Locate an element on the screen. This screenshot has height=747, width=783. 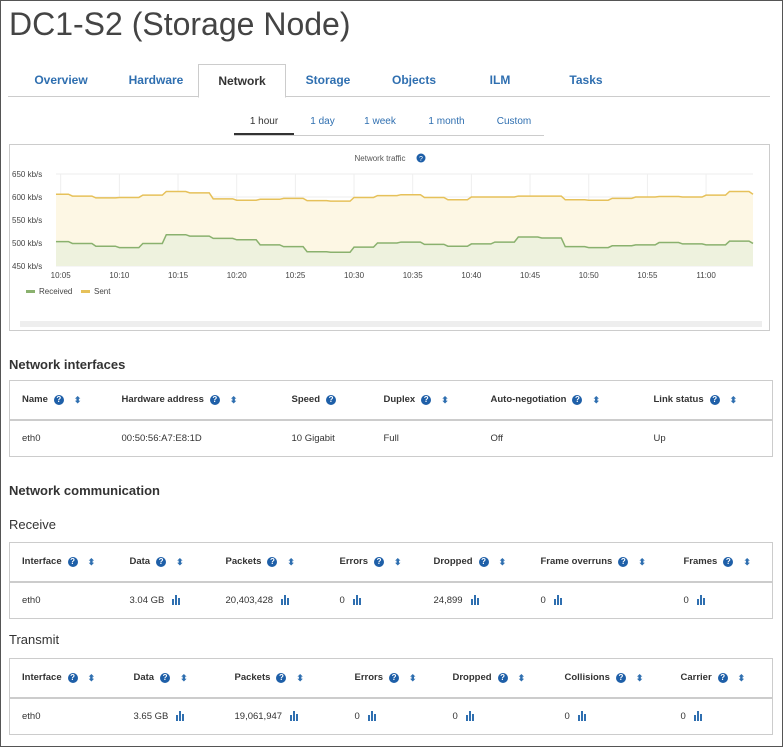
cell-dropped: 24,899 is located at coordinates (475, 600).